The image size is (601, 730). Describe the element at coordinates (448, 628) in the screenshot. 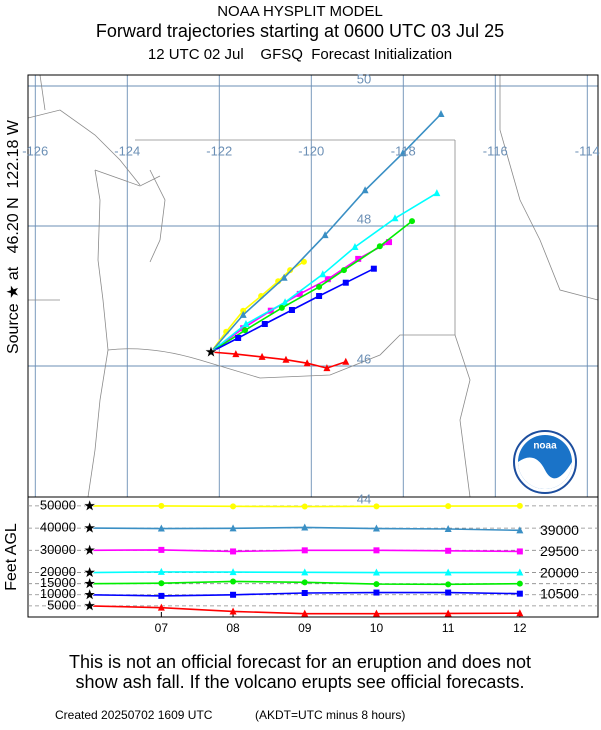

I see `x-tick-label: 11` at that location.